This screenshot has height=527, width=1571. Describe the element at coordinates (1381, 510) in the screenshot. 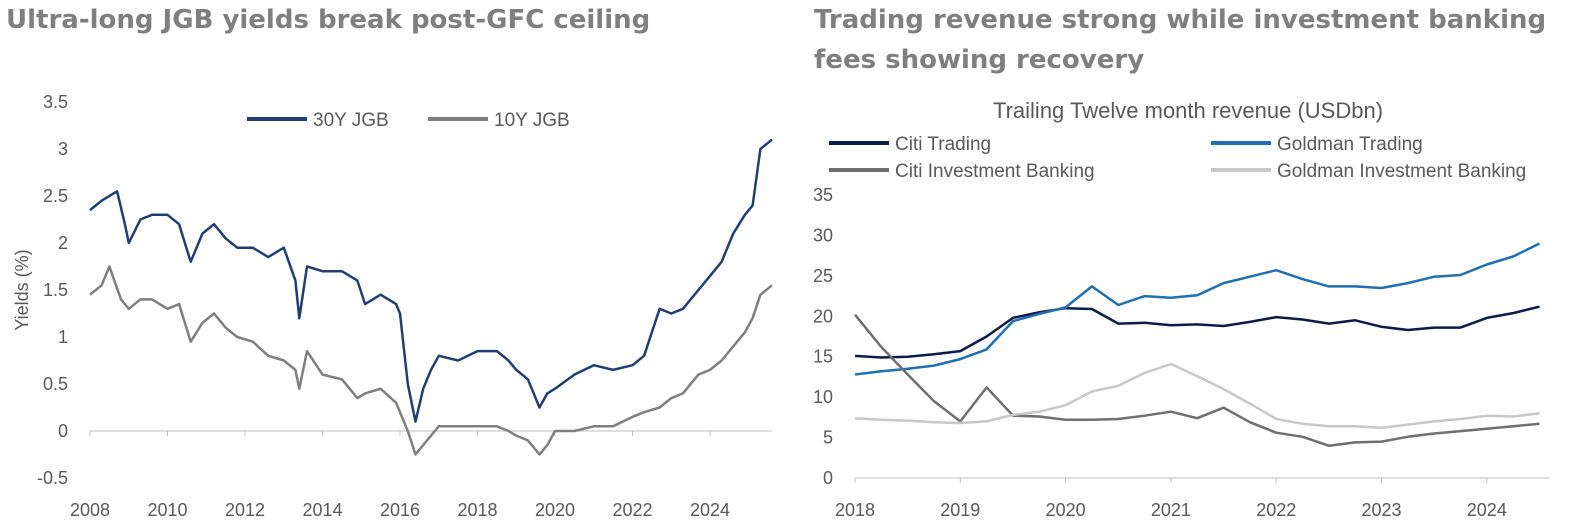

I see `x-tick-label: 2023` at that location.